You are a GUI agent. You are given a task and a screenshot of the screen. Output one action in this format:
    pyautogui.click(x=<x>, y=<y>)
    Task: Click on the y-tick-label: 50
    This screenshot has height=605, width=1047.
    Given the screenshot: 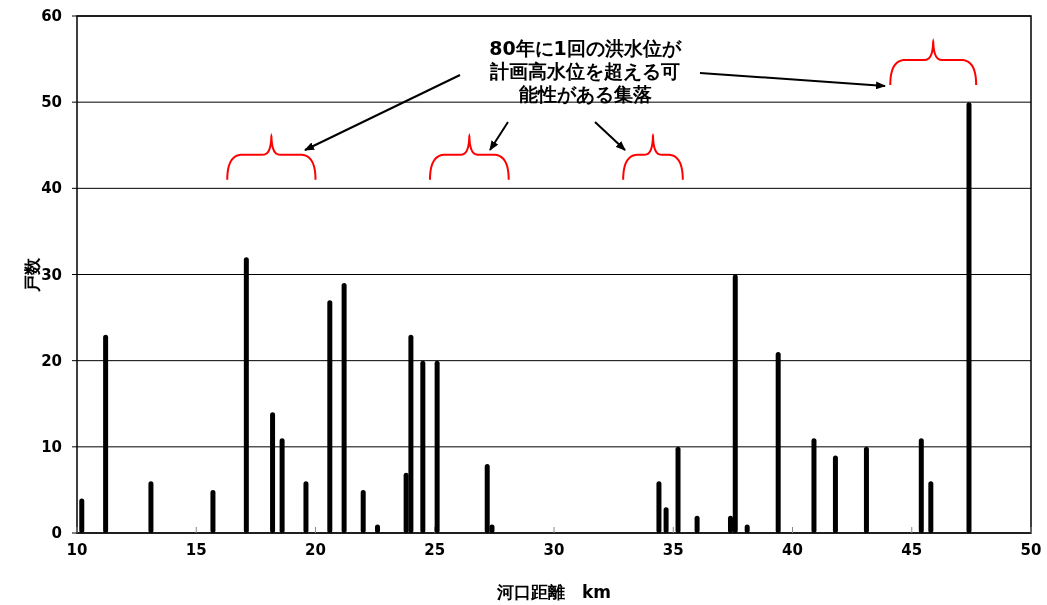 What is the action you would take?
    pyautogui.click(x=51, y=102)
    